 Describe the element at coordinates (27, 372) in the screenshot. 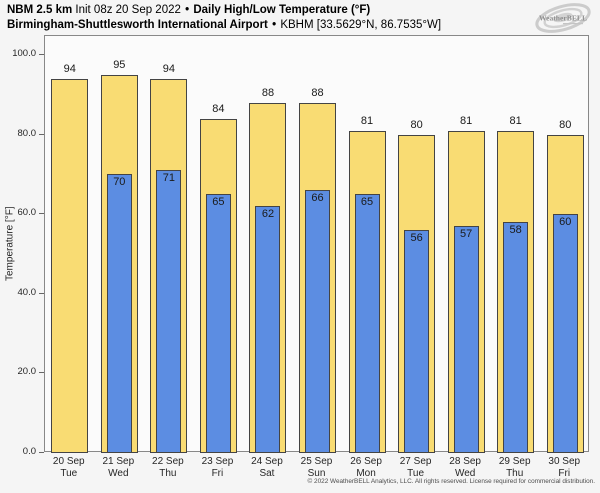

I see `y-tick-label: 20.0` at that location.